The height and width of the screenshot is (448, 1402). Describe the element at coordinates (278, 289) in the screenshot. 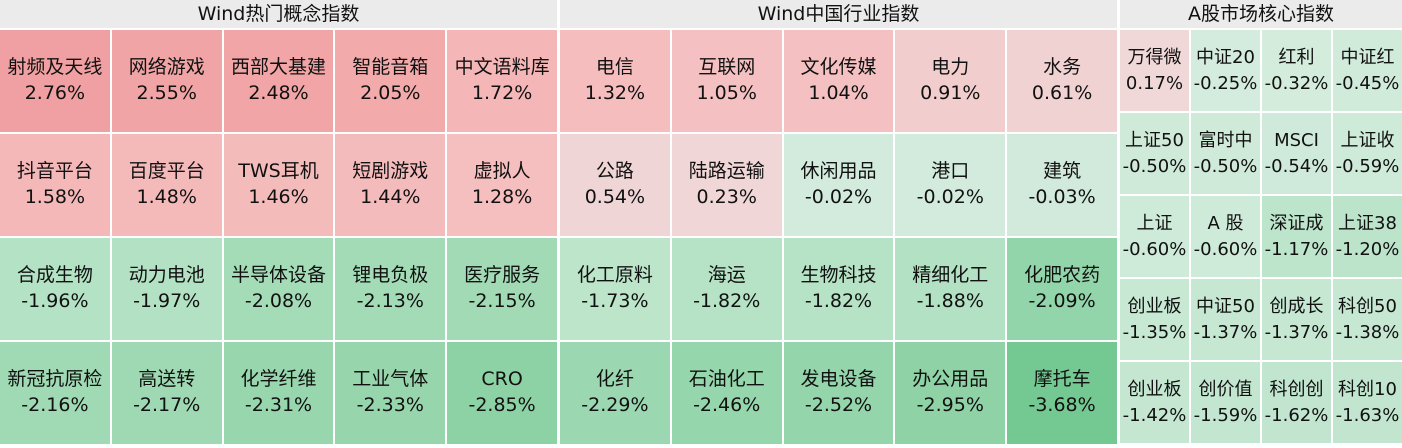

I see `heatmap-tile: 半导体设备 -2.08%` at that location.